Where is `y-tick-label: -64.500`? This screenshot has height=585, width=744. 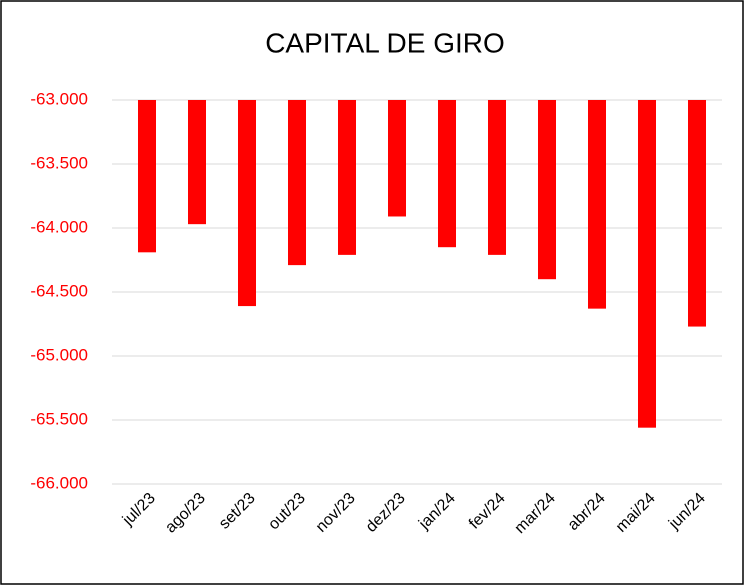
y-tick-label: -64.500 is located at coordinates (59, 290).